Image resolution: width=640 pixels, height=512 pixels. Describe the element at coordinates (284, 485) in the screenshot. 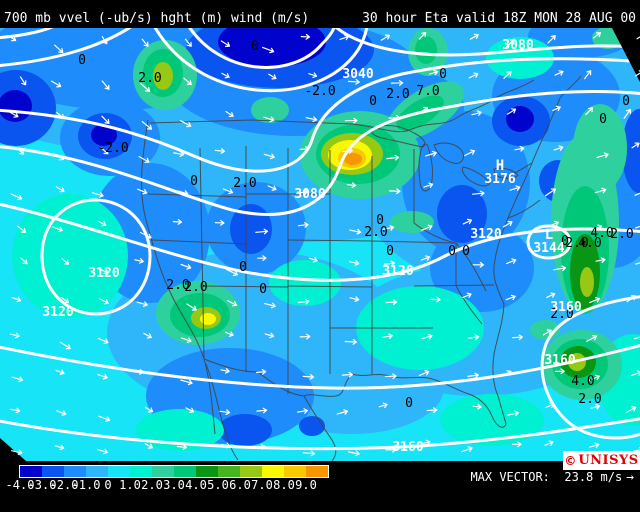

I see `colorbar-tick-label: 8.0` at that location.